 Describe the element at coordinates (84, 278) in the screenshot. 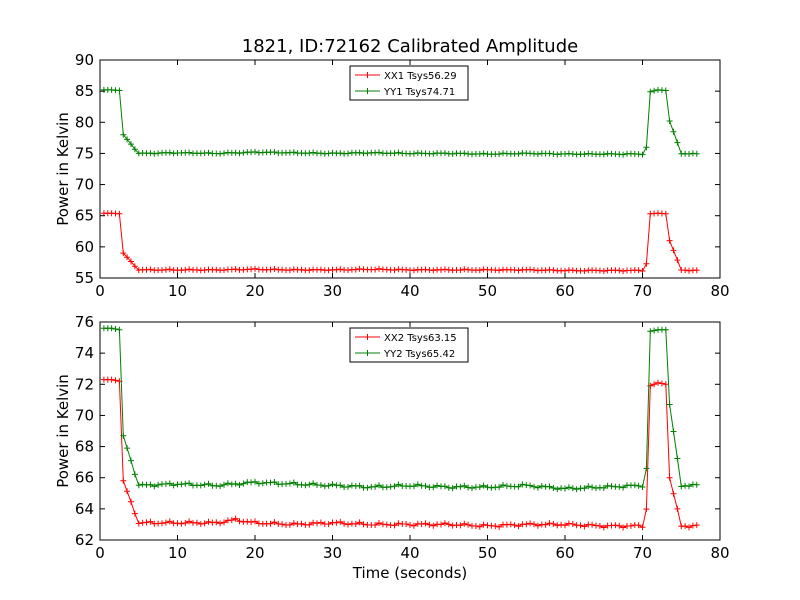

I see `y-tick-label: 55` at that location.